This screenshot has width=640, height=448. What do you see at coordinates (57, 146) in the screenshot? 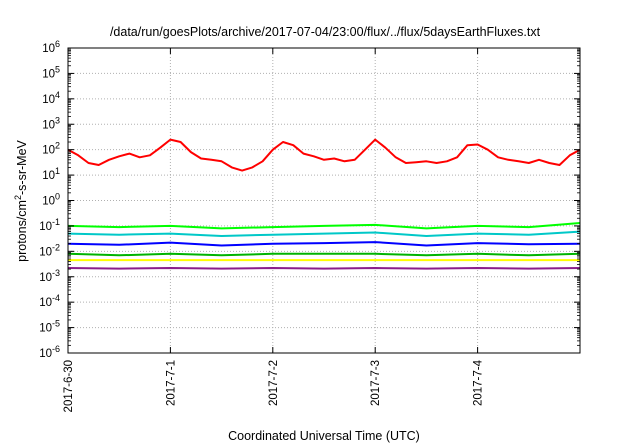
I see `y-tick-label-exponent: 2` at bounding box center [57, 146].